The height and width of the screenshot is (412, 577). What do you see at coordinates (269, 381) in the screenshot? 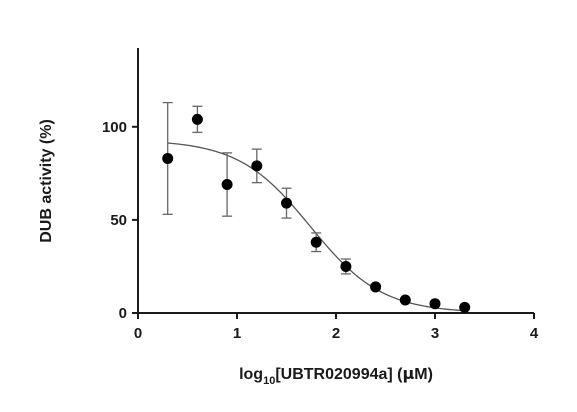
I see `x-axis-title-subscript: 10` at bounding box center [269, 381].